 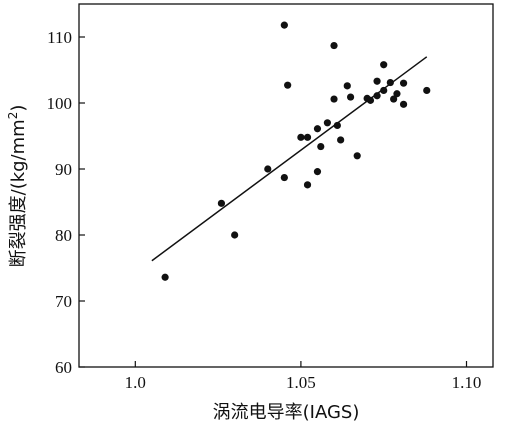 What do you see at coordinates (18, 108) in the screenshot?
I see `y-axis-title-end: )` at bounding box center [18, 108].